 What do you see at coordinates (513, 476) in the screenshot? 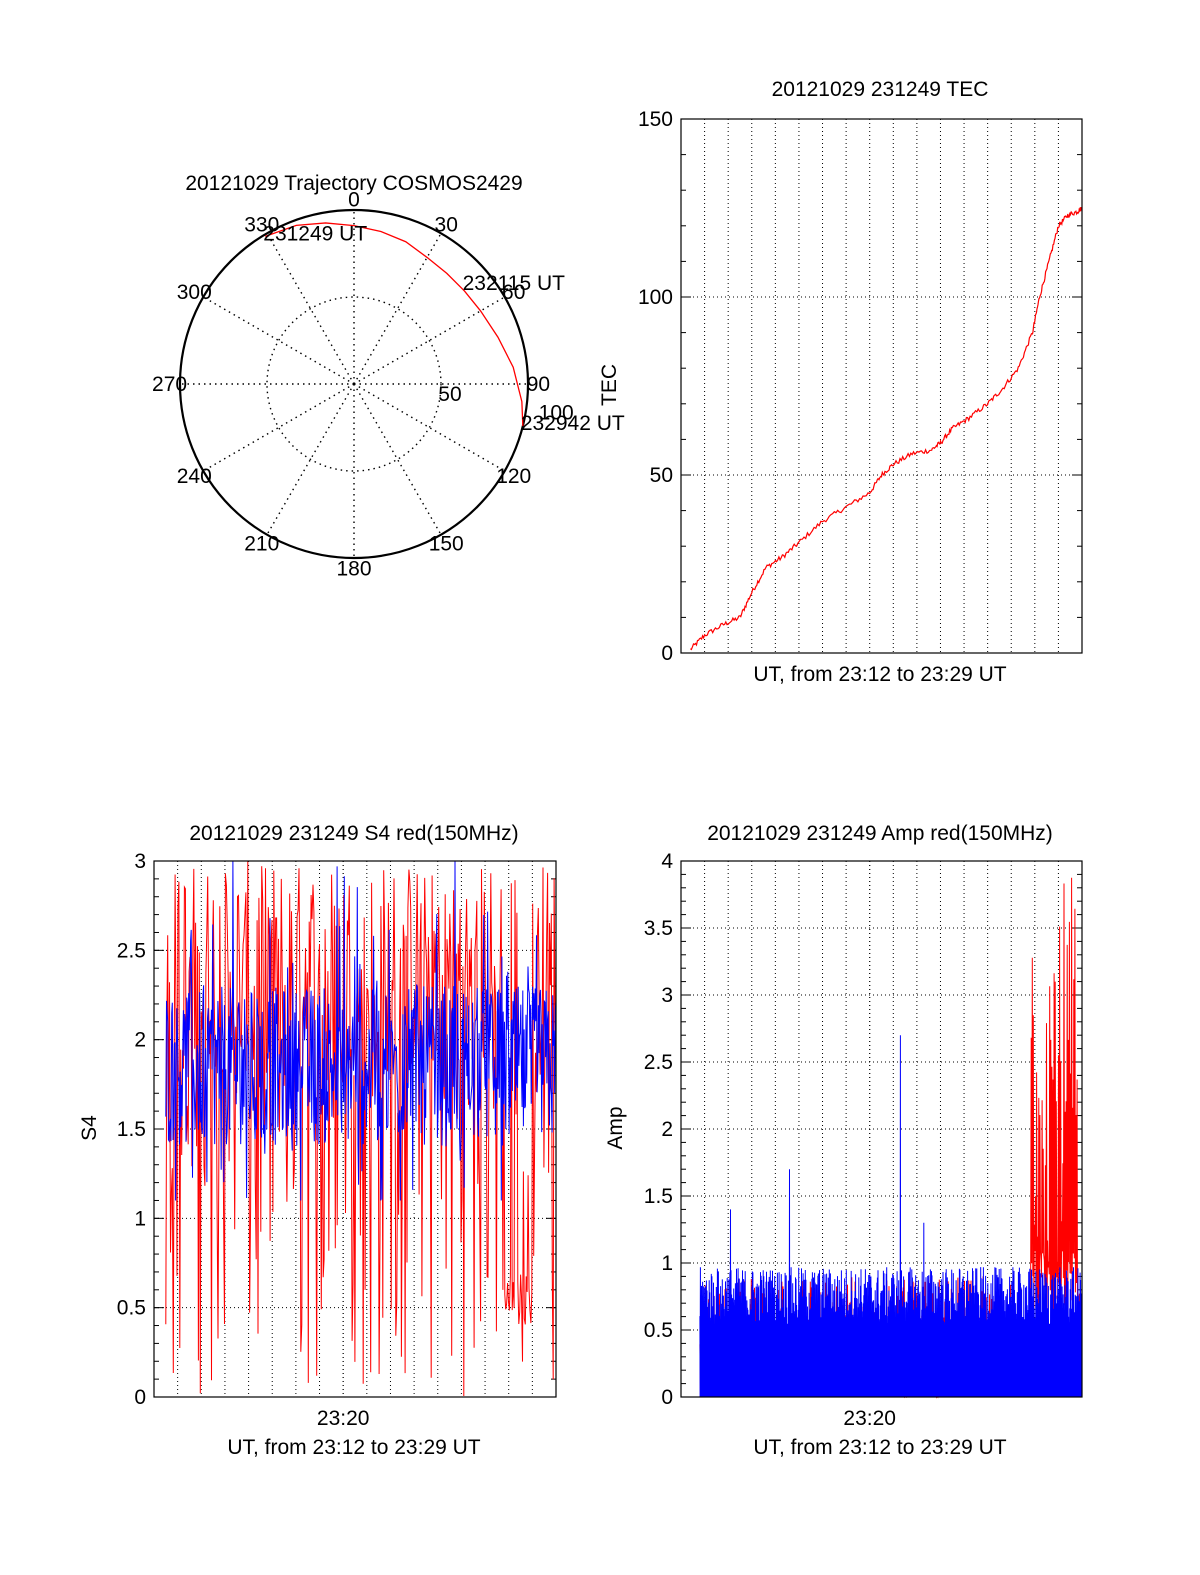
I see `polar-angle-label: 120` at bounding box center [513, 476].